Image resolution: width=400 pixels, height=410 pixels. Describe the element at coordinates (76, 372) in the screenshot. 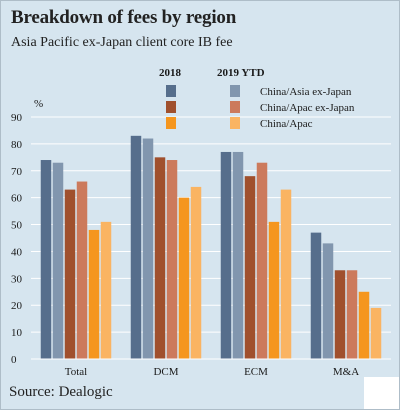

I see `x-tick-label: Total` at that location.